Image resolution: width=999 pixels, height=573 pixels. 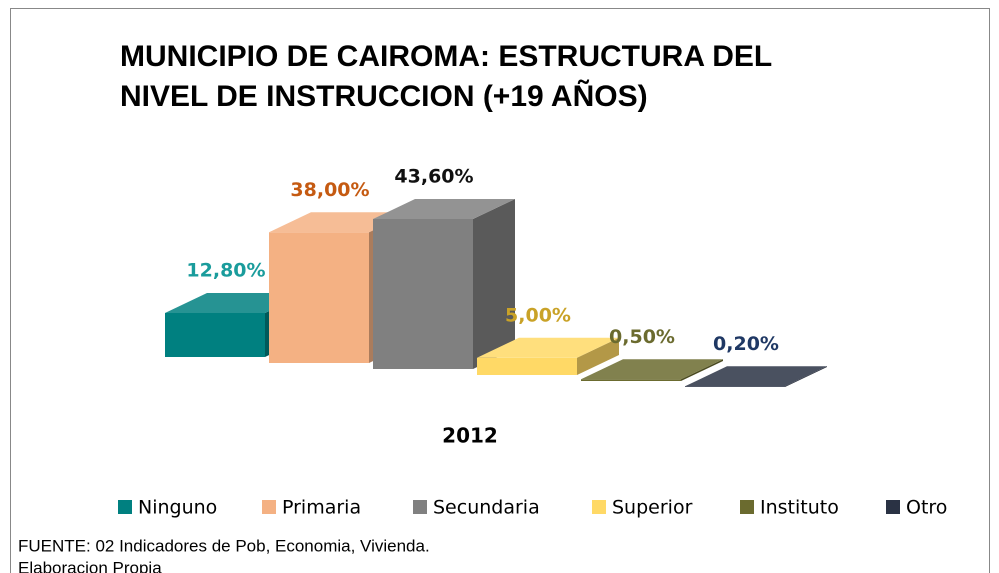 What do you see at coordinates (470, 436) in the screenshot?
I see `category-label: 2012` at bounding box center [470, 436].